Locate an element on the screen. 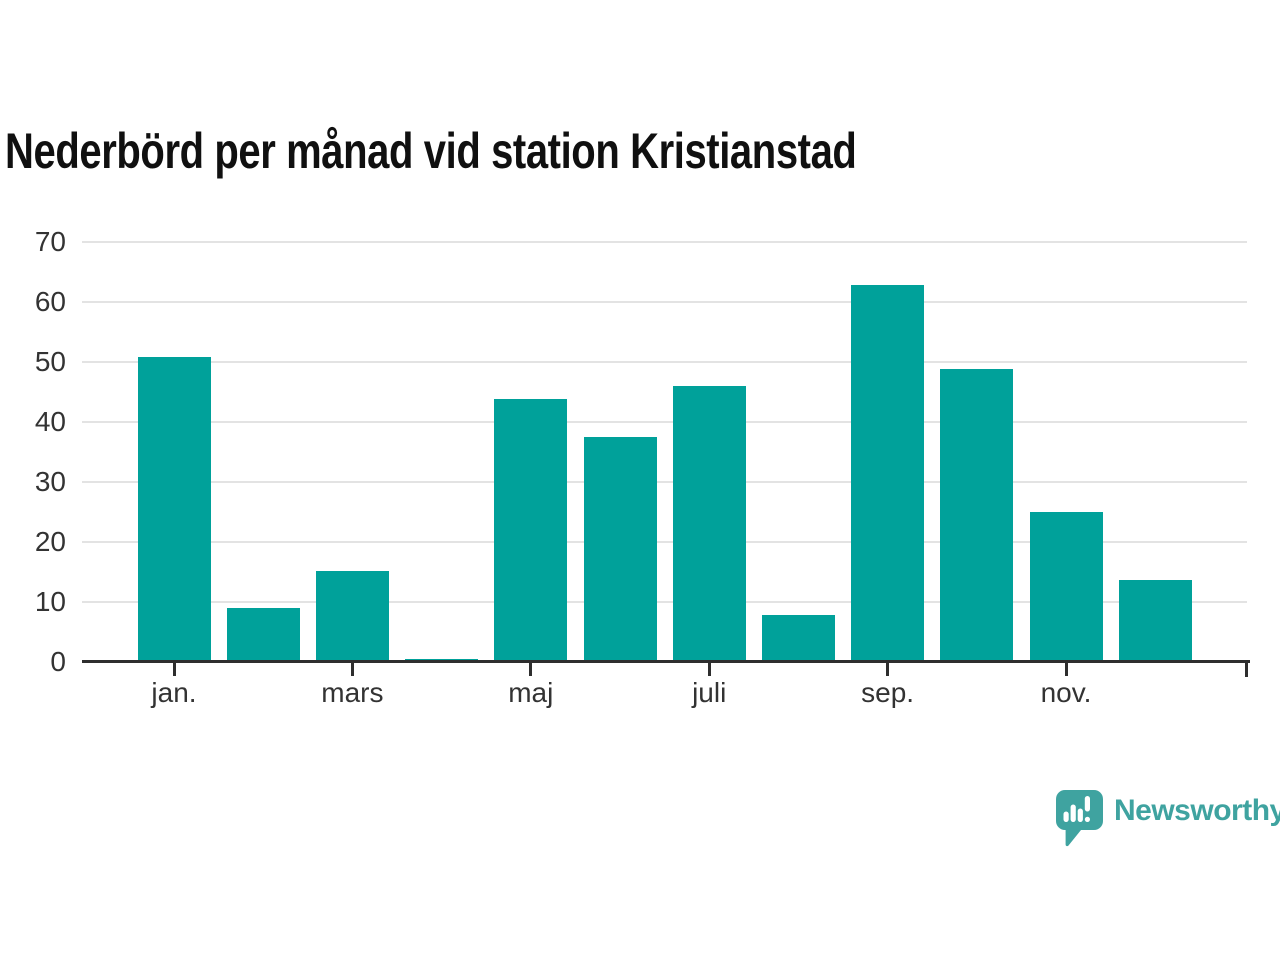 This screenshot has width=1280, height=960. brand-name: Newsworthy is located at coordinates (1197, 810).